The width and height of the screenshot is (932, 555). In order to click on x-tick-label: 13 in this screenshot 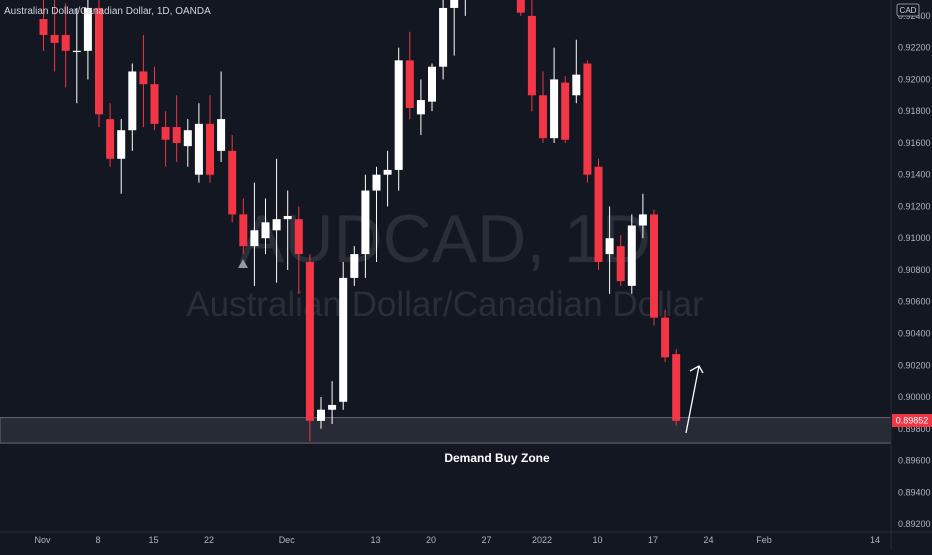, I will do `click(375, 540)`.